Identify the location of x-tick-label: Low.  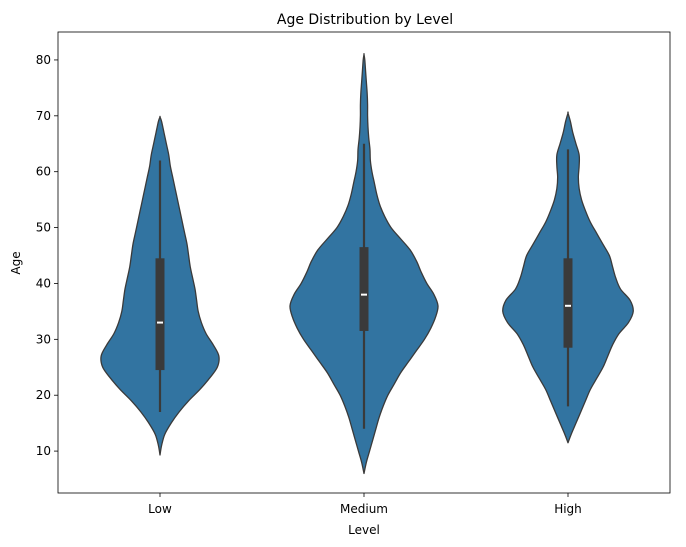
(160, 509).